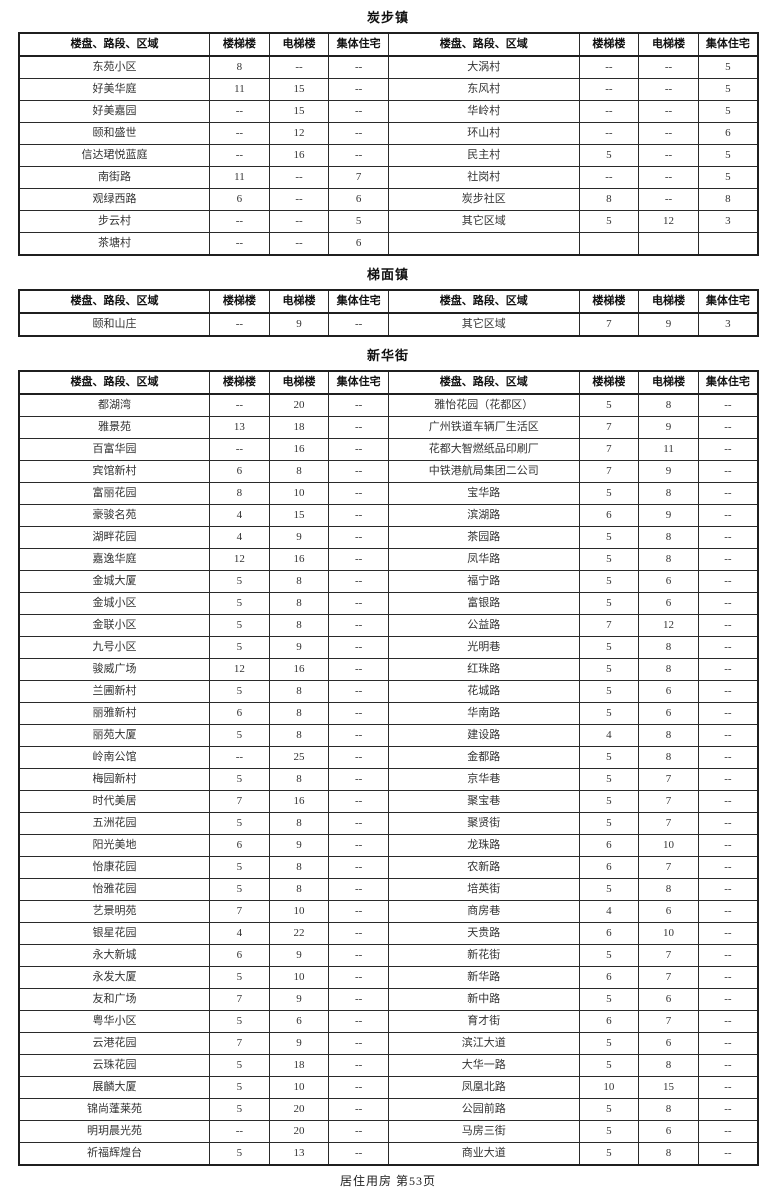  Describe the element at coordinates (114, 133) in the screenshot. I see `area-name-cell: 颐和盛世` at that location.